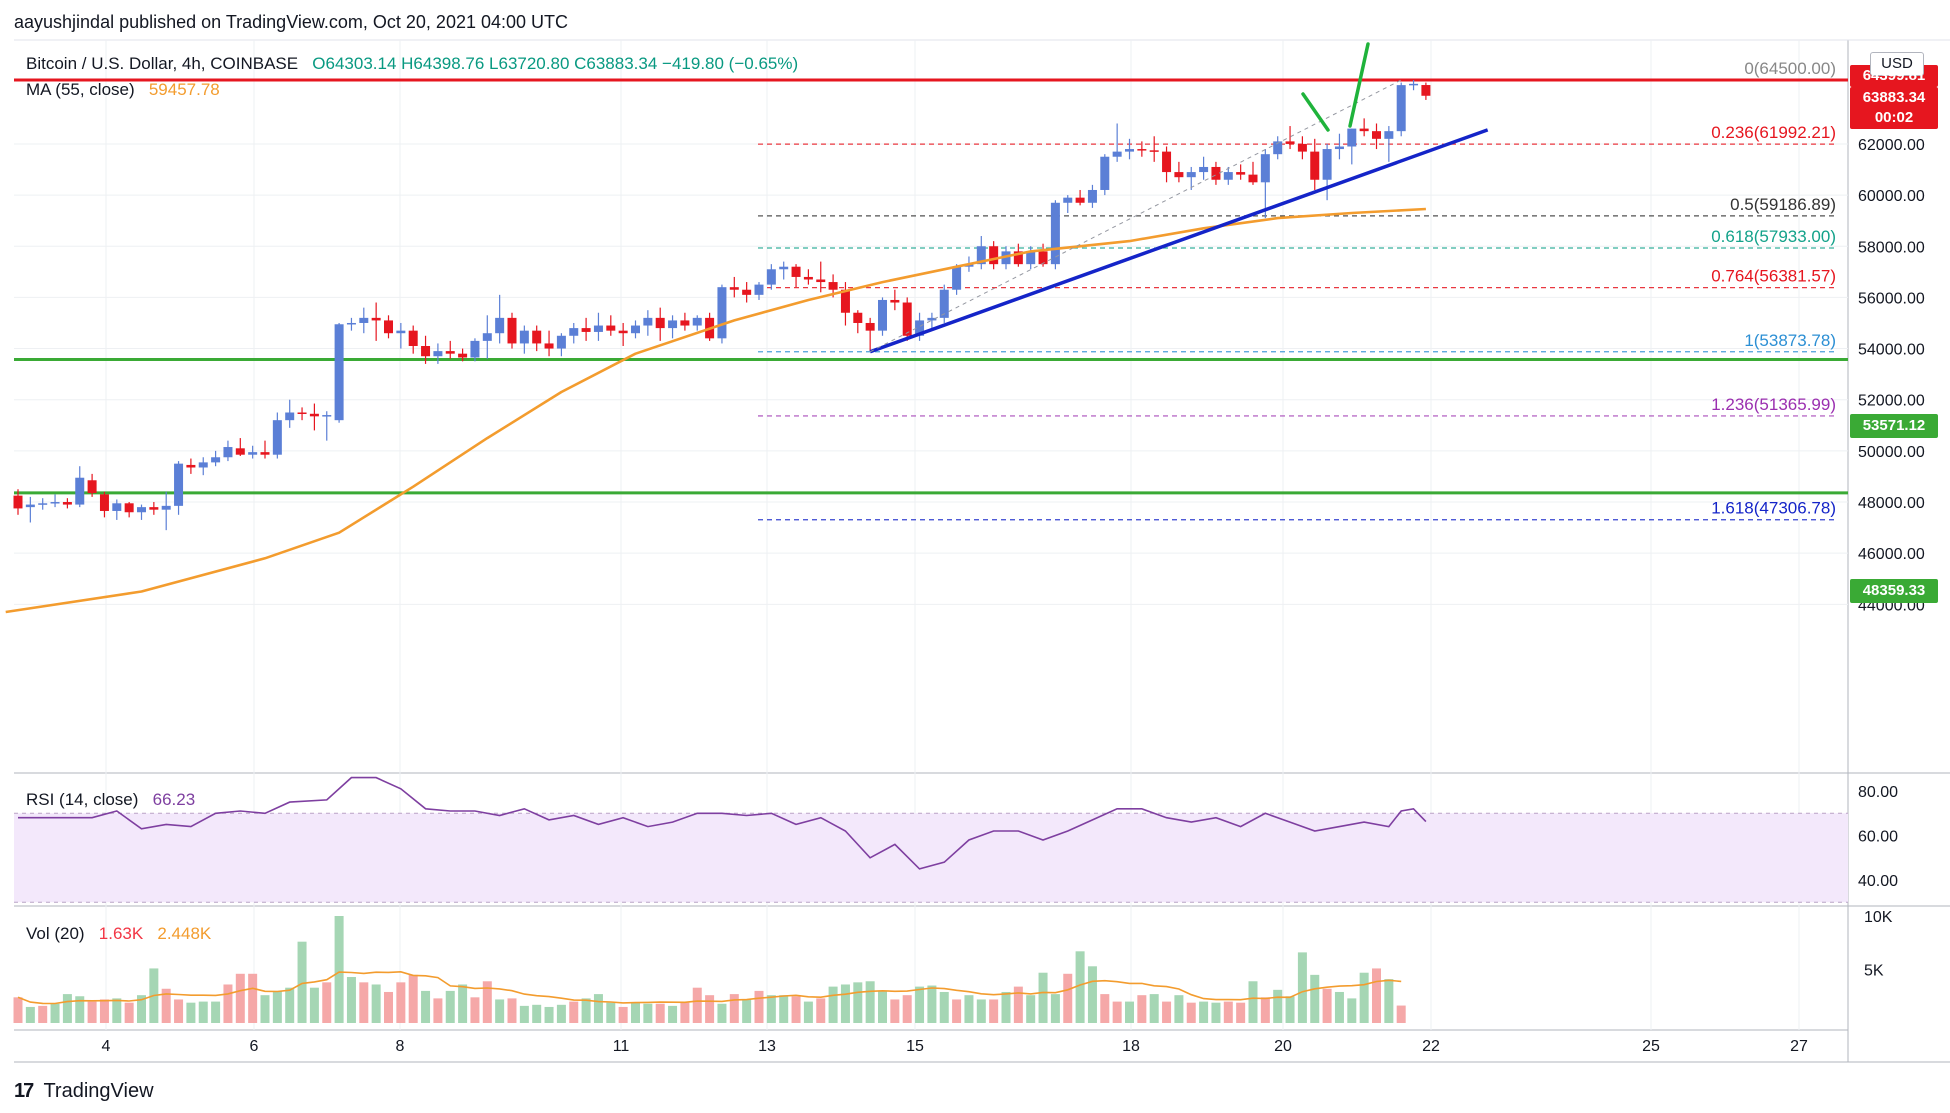  What do you see at coordinates (84, 1091) in the screenshot?
I see `tradingview-brand: 17 TradingView` at bounding box center [84, 1091].